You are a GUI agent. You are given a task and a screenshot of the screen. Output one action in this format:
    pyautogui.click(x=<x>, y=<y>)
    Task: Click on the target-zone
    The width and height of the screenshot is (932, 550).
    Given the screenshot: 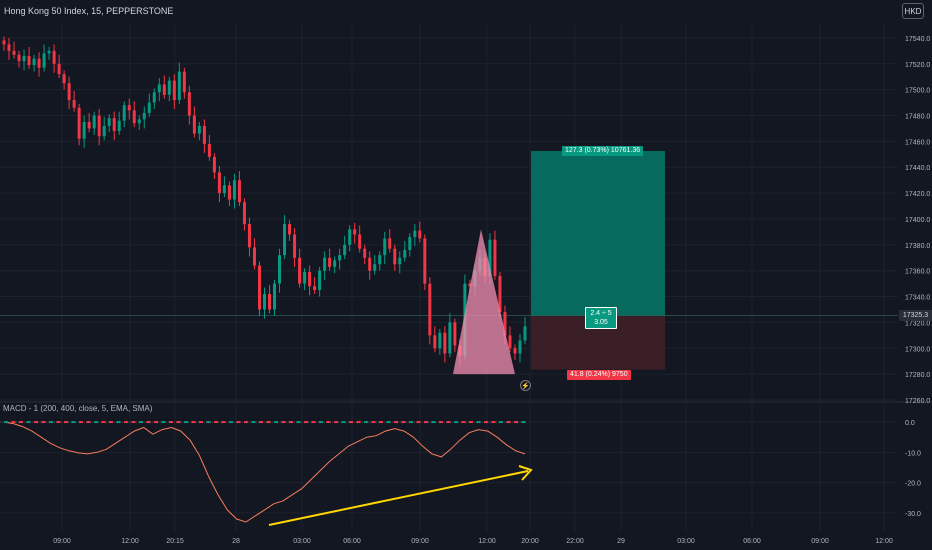 What is the action you would take?
    pyautogui.click(x=598, y=233)
    